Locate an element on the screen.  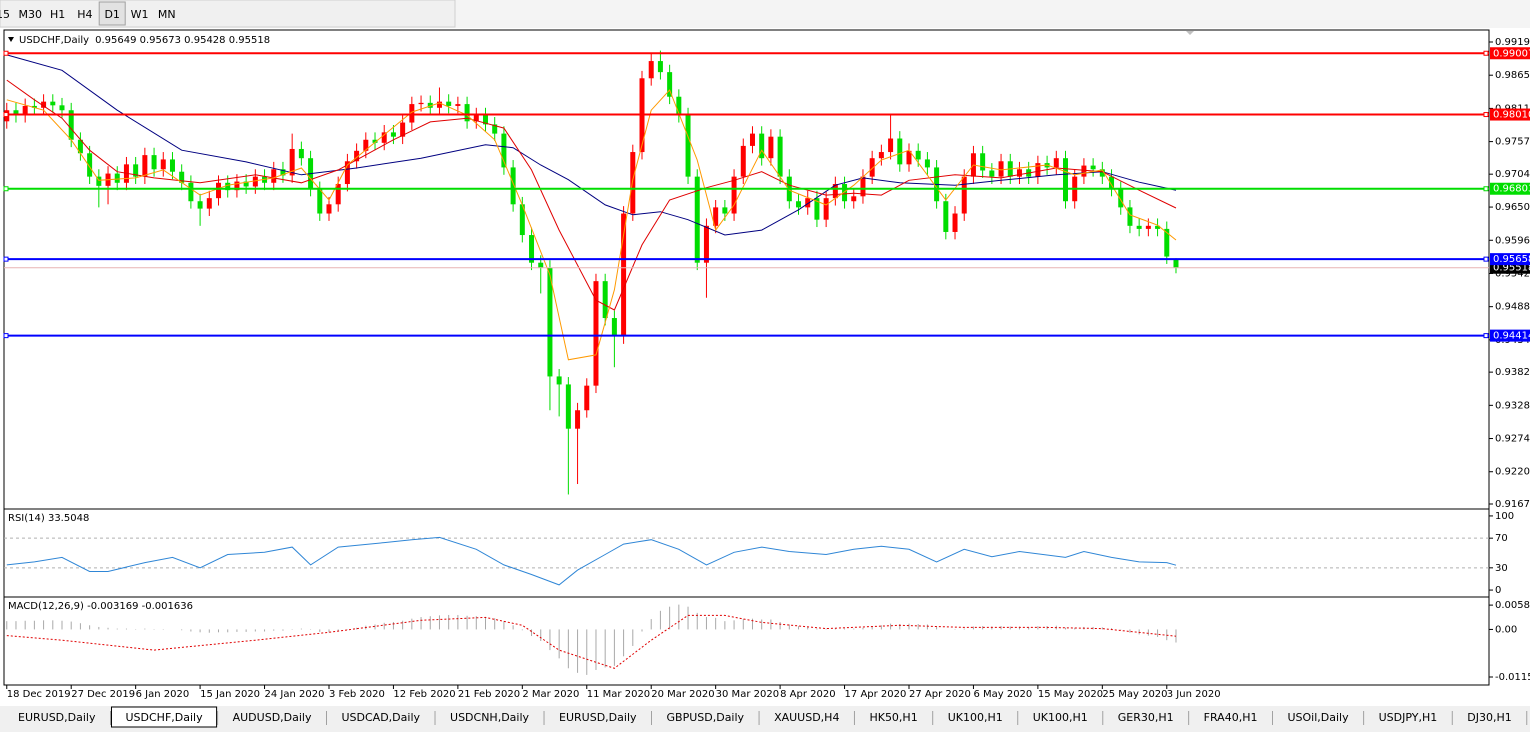
tab-label: USDCAD,Daily is located at coordinates (381, 717).